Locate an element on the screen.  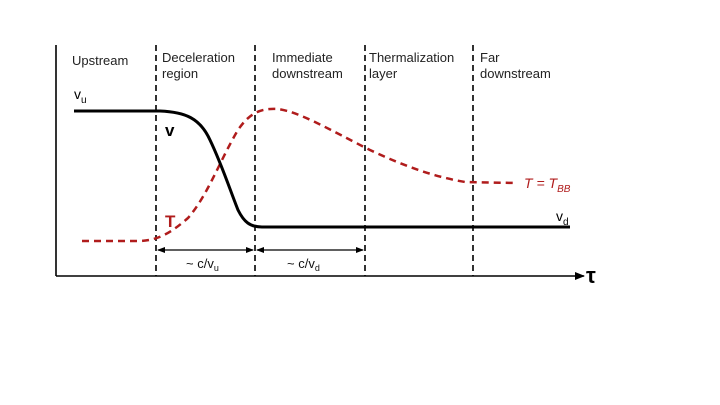
v-upstream-label: vu is located at coordinates (80, 96).